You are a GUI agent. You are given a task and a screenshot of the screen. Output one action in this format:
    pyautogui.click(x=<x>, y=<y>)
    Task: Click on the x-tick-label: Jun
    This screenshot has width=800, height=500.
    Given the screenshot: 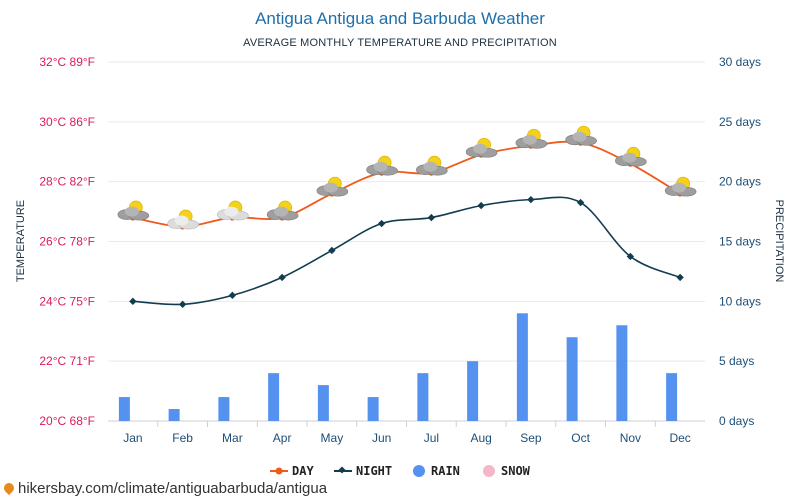 What is the action you would take?
    pyautogui.click(x=381, y=438)
    